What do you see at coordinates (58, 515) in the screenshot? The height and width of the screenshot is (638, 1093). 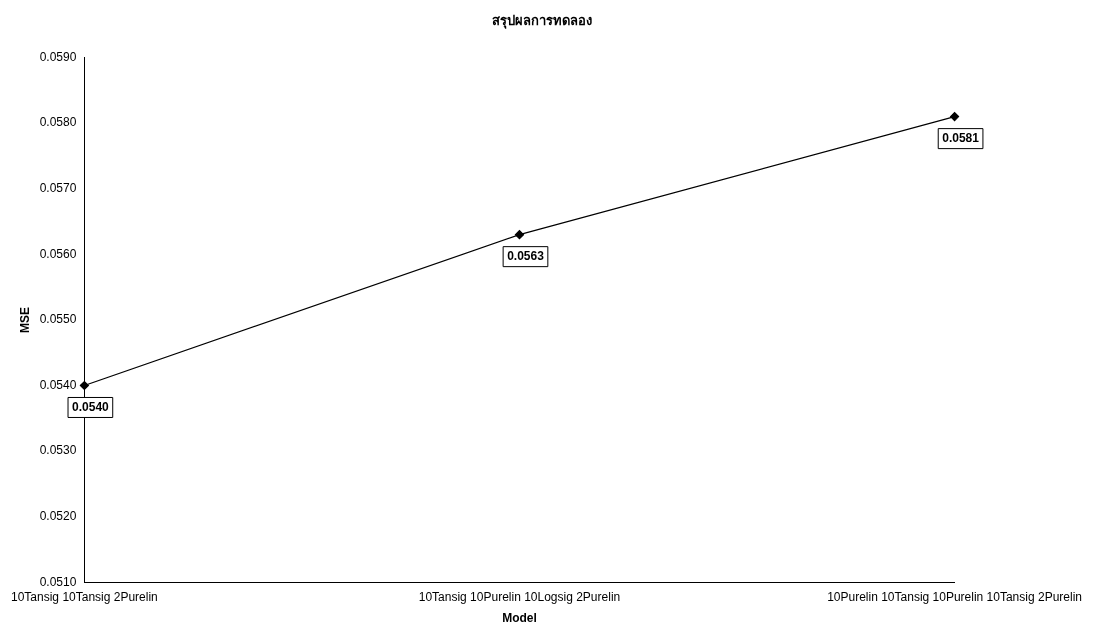 I see `y-tick-label: 0.0520` at bounding box center [58, 515].